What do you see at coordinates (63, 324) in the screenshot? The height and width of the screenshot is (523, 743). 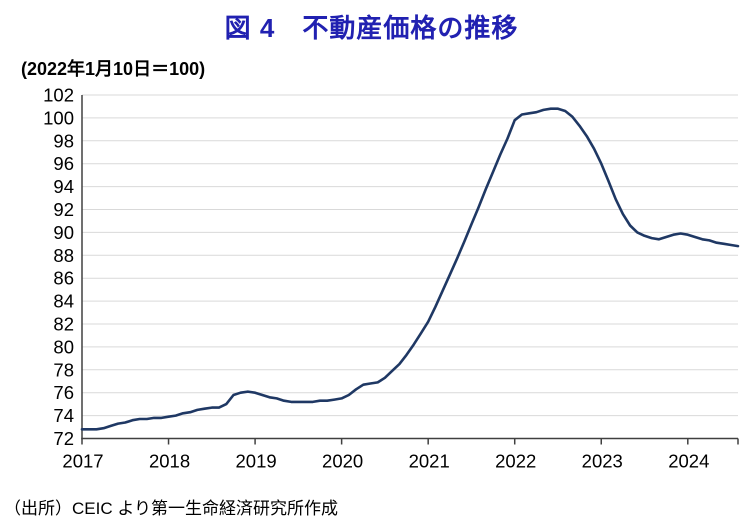 I see `y-axis-label: 82` at bounding box center [63, 324].